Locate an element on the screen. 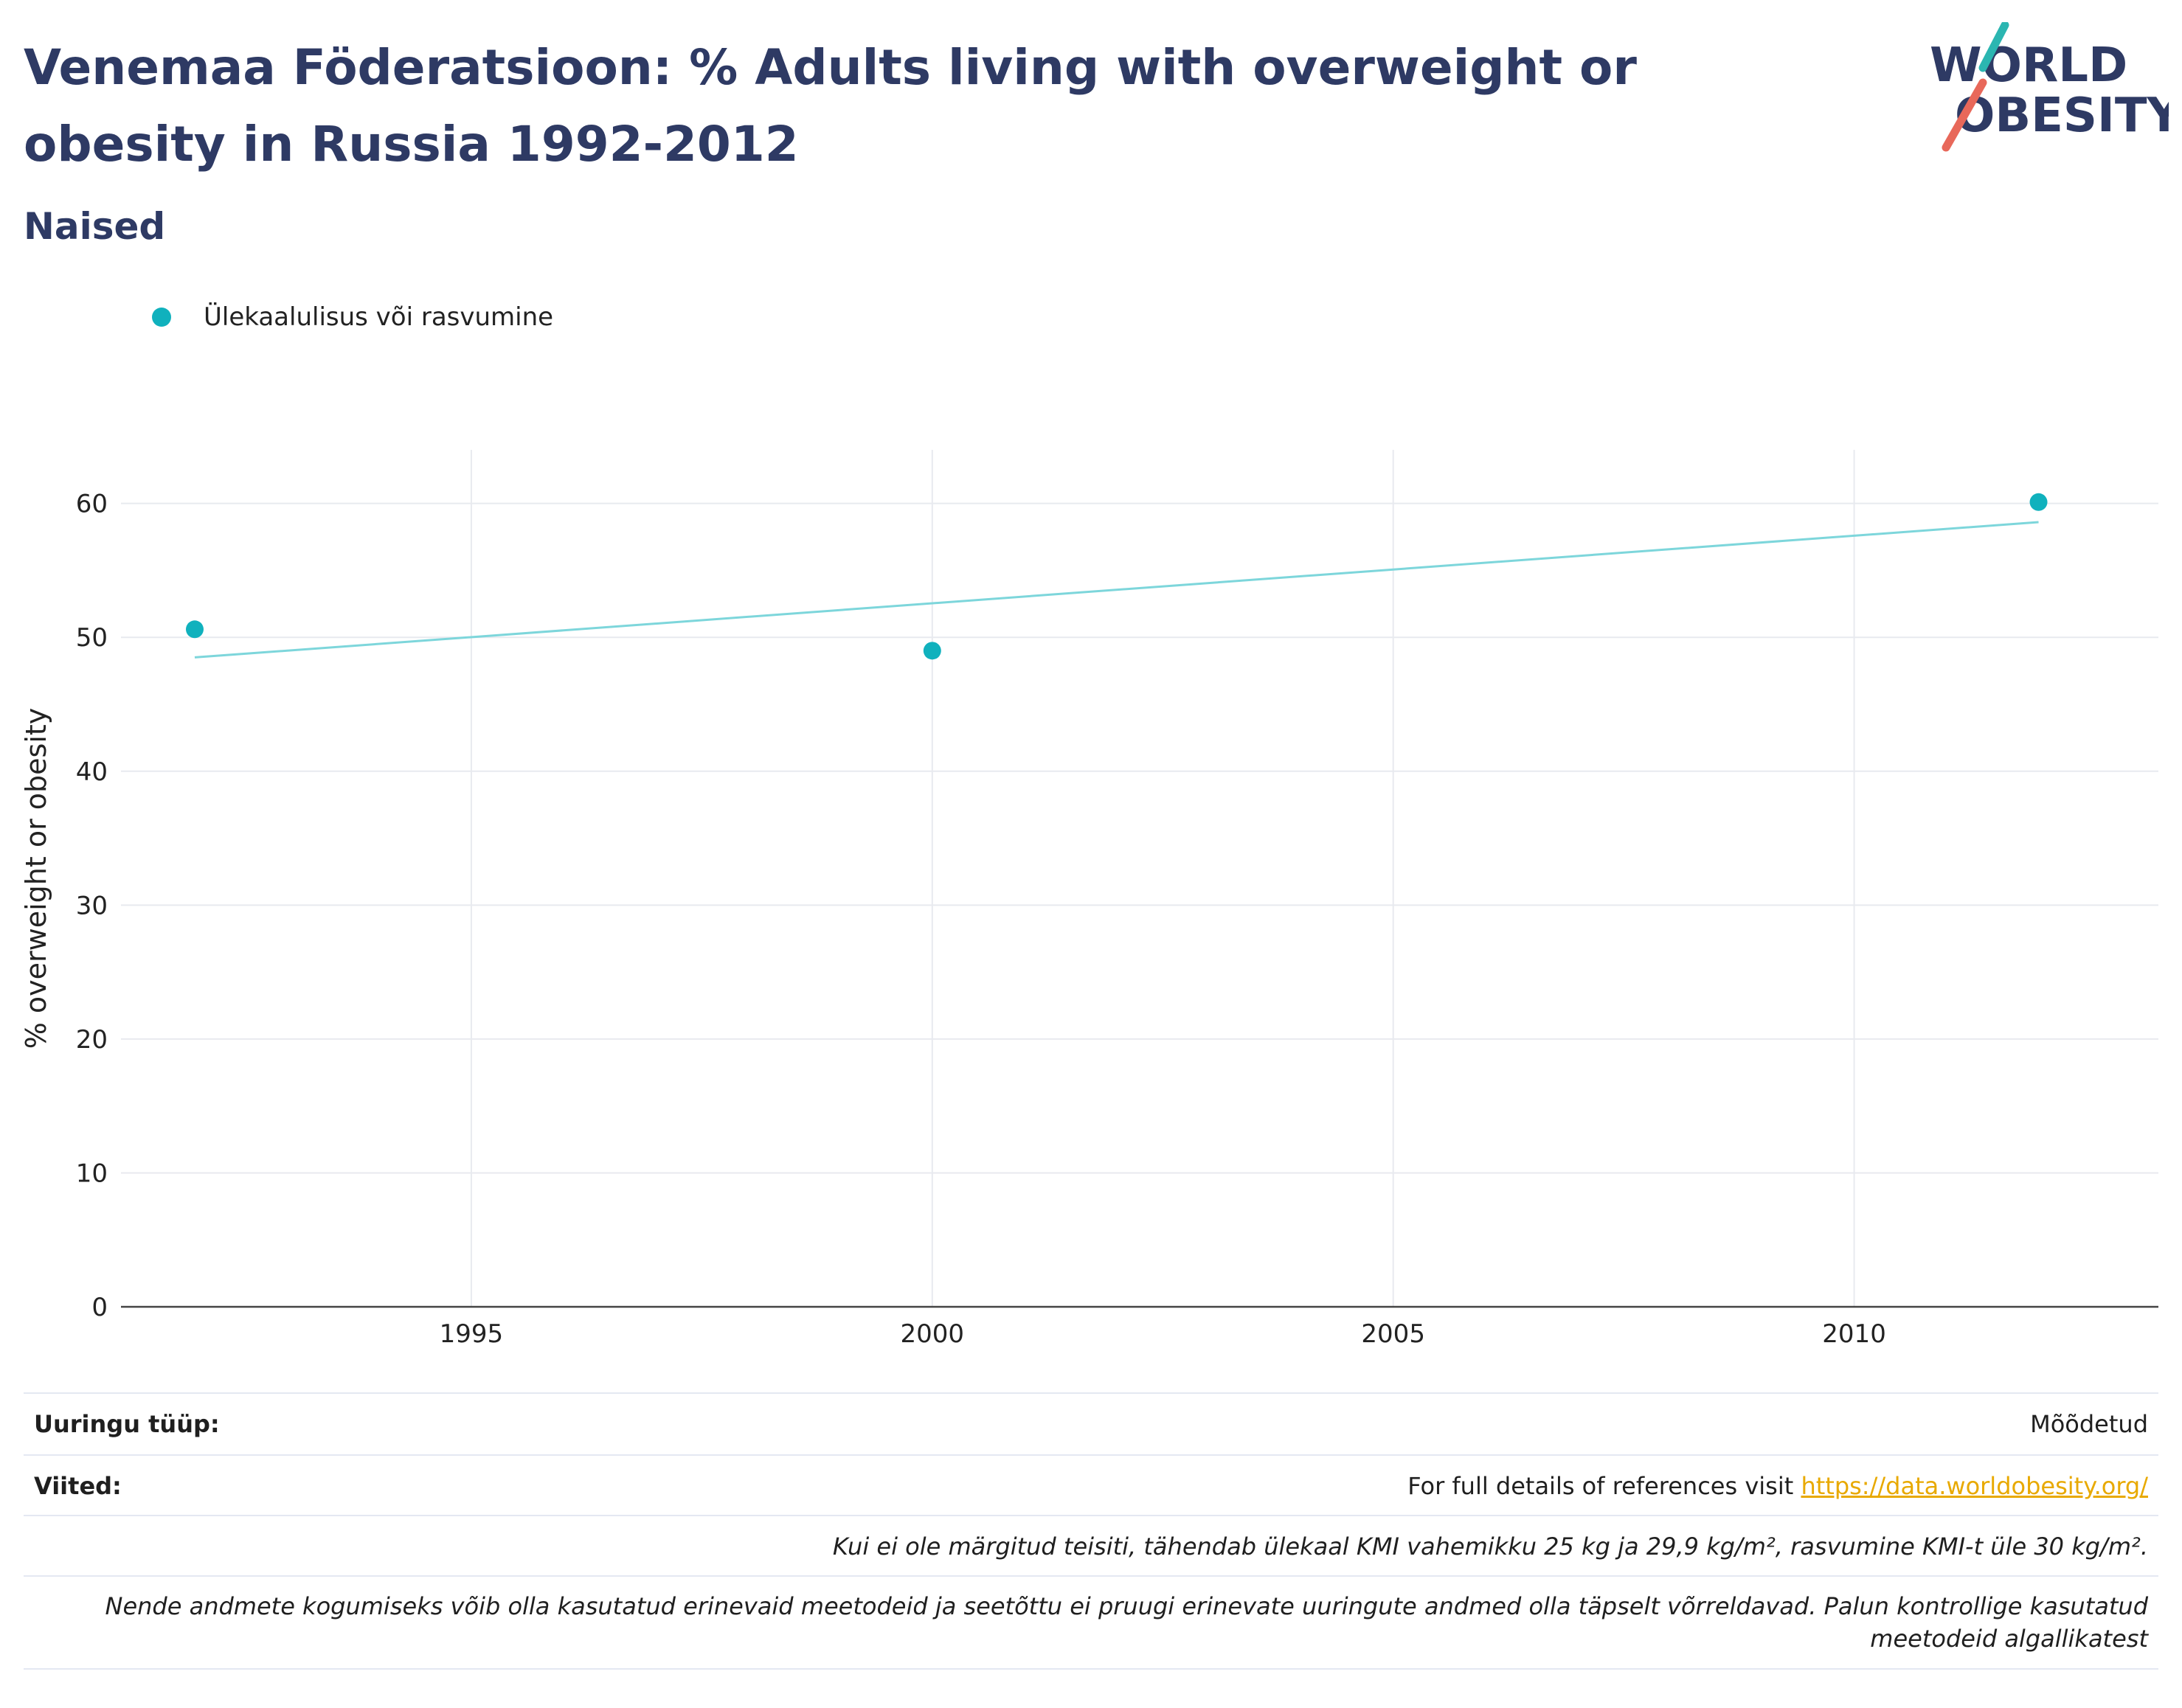 This screenshot has width=2182, height=1708. logo-teal-slash is located at coordinates (1993, 47).